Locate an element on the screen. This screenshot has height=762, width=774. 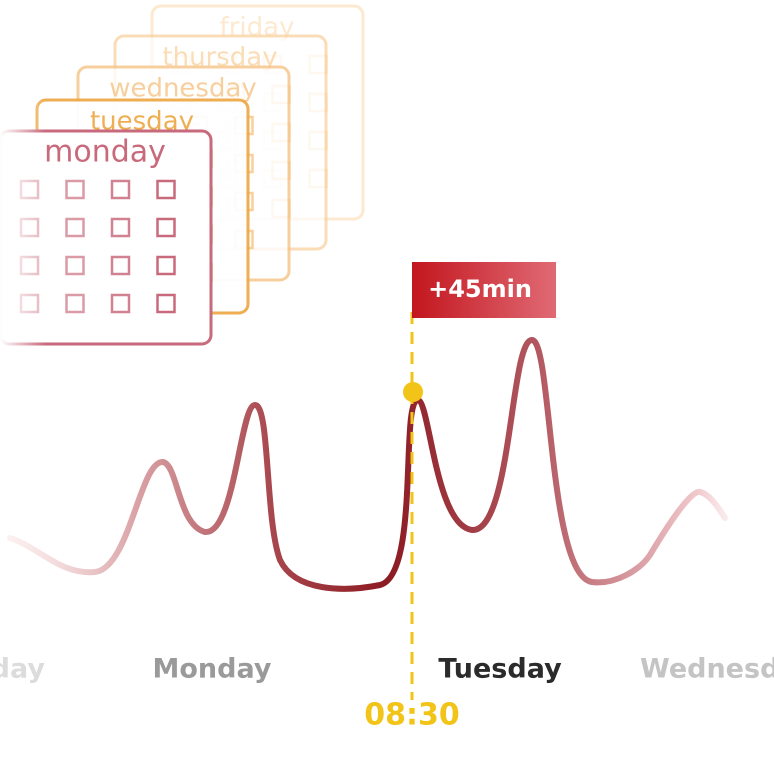
badge is located at coordinates (484, 290).